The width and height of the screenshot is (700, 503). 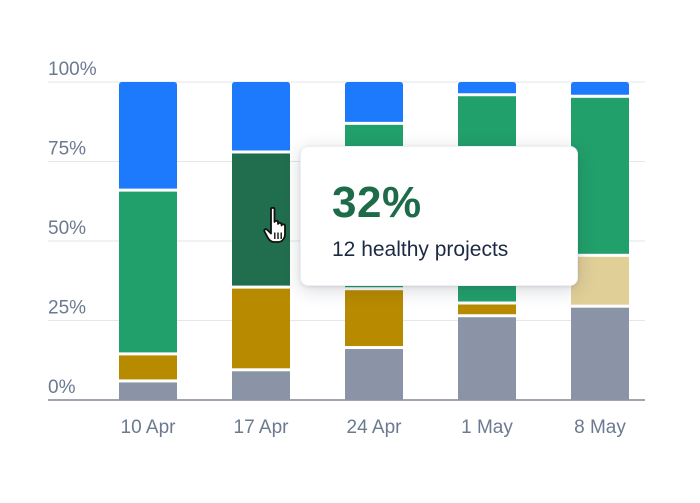 I want to click on y-axis-labels: 0% 25% 50% 75% 100%, so click(x=72, y=228).